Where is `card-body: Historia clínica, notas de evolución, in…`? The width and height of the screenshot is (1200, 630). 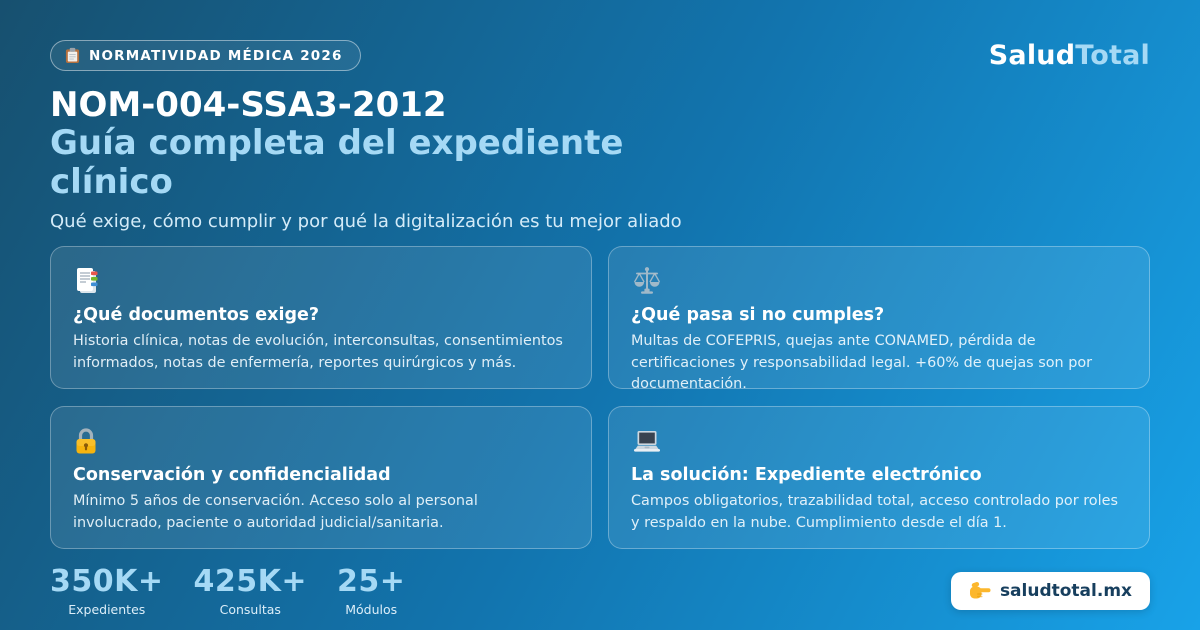 card-body: Historia clínica, notas de evolución, in… is located at coordinates (318, 352).